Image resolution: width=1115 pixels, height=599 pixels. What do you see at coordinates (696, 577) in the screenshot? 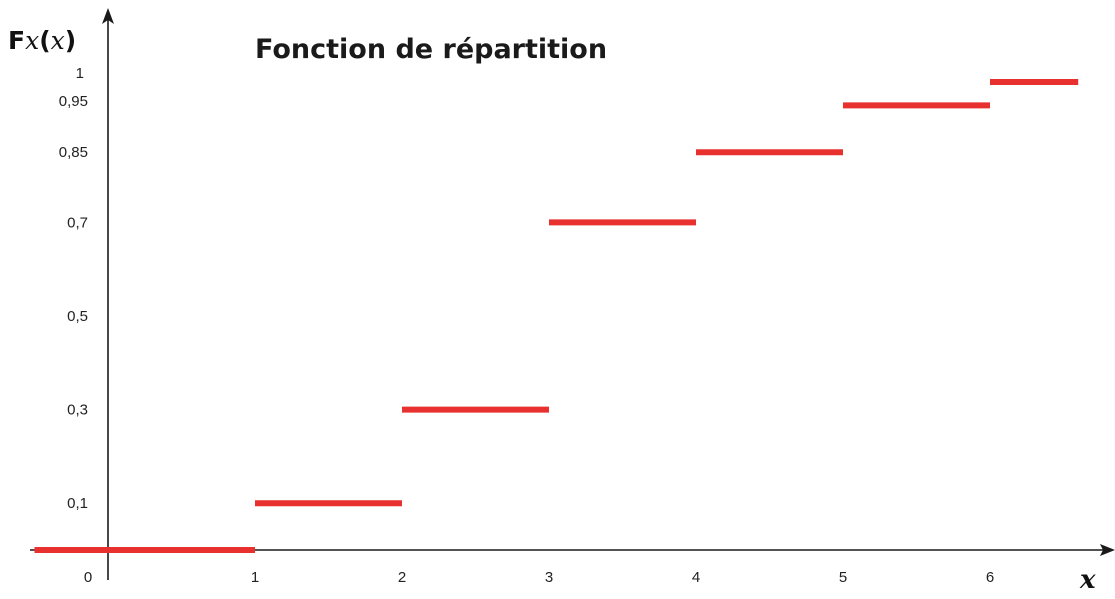
I see `x-tick-label-4: 4` at bounding box center [696, 577].